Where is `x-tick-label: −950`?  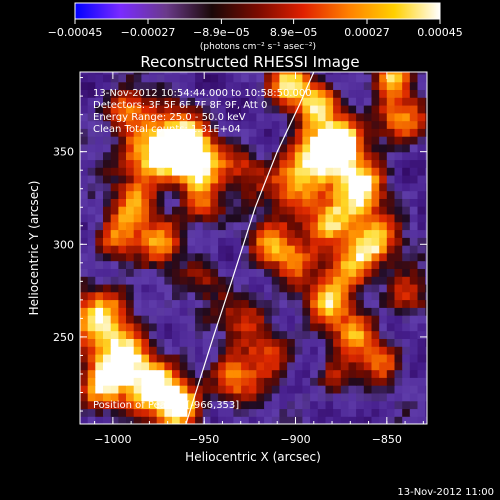
x-tick-label: −950 is located at coordinates (204, 439).